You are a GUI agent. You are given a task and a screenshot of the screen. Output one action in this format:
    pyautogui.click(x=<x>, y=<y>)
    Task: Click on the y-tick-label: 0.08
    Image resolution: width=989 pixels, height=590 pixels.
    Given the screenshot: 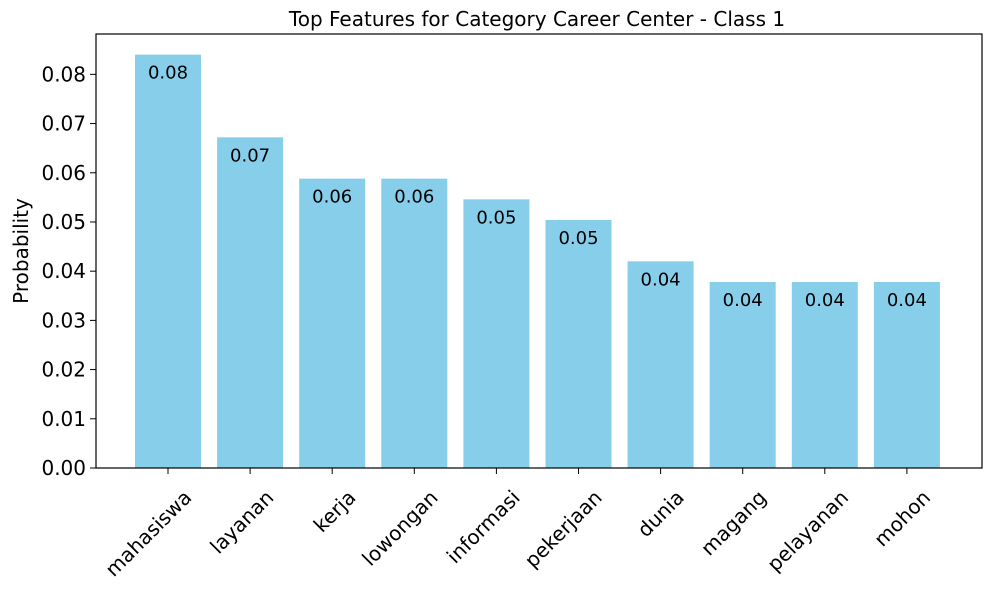 What is the action you would take?
    pyautogui.click(x=63, y=74)
    